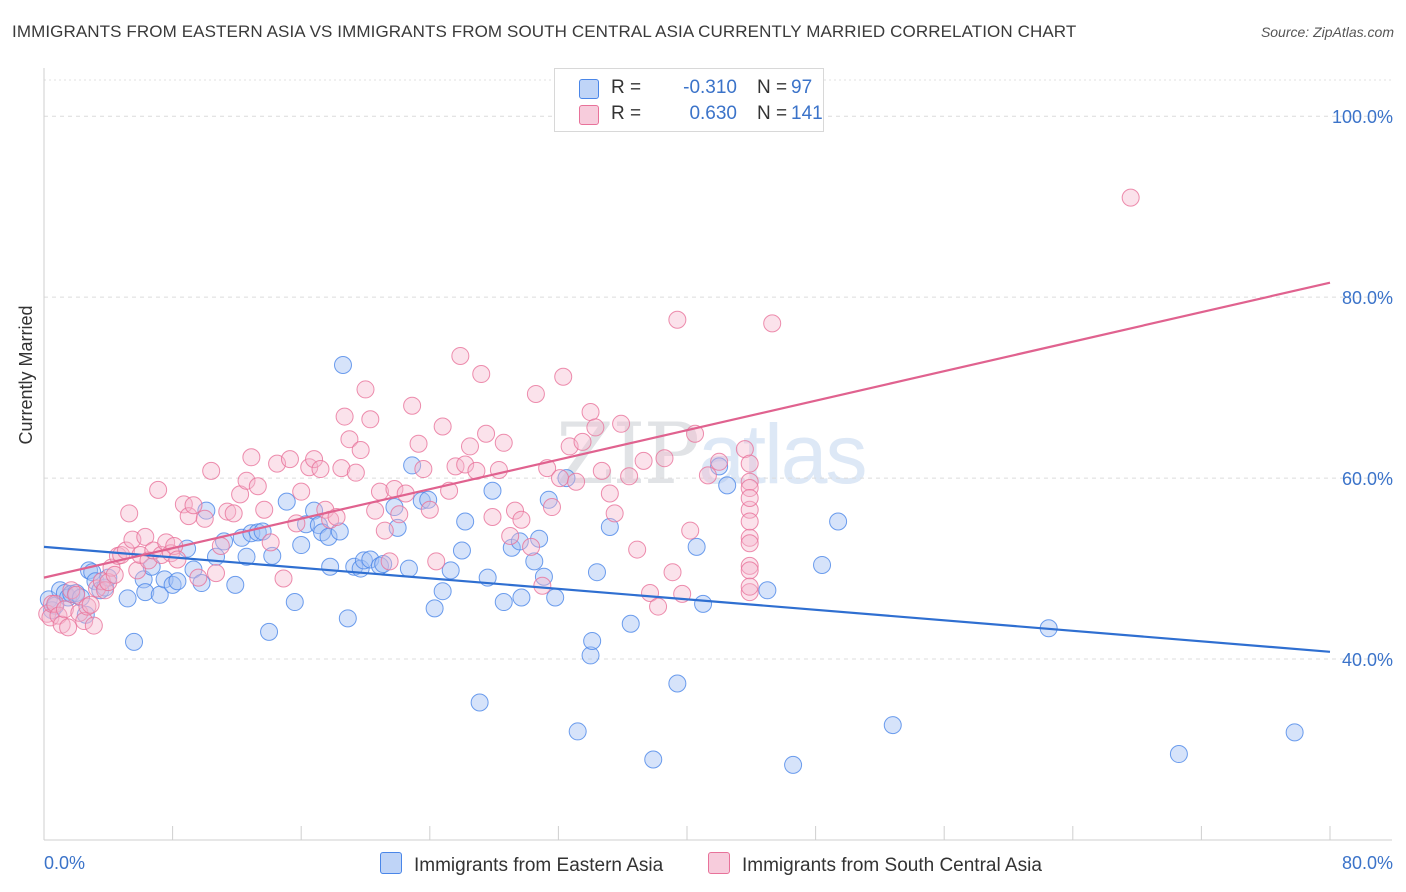 This screenshot has width=1406, height=892. What do you see at coordinates (1367, 298) in the screenshot?
I see `y-tick-label: 80.0%` at bounding box center [1367, 298].